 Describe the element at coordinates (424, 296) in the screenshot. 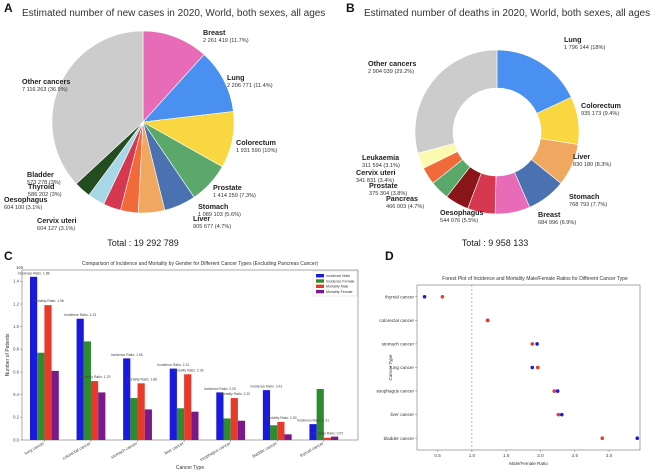

I see `forest-point-incidence-thyroid-cancer` at that location.